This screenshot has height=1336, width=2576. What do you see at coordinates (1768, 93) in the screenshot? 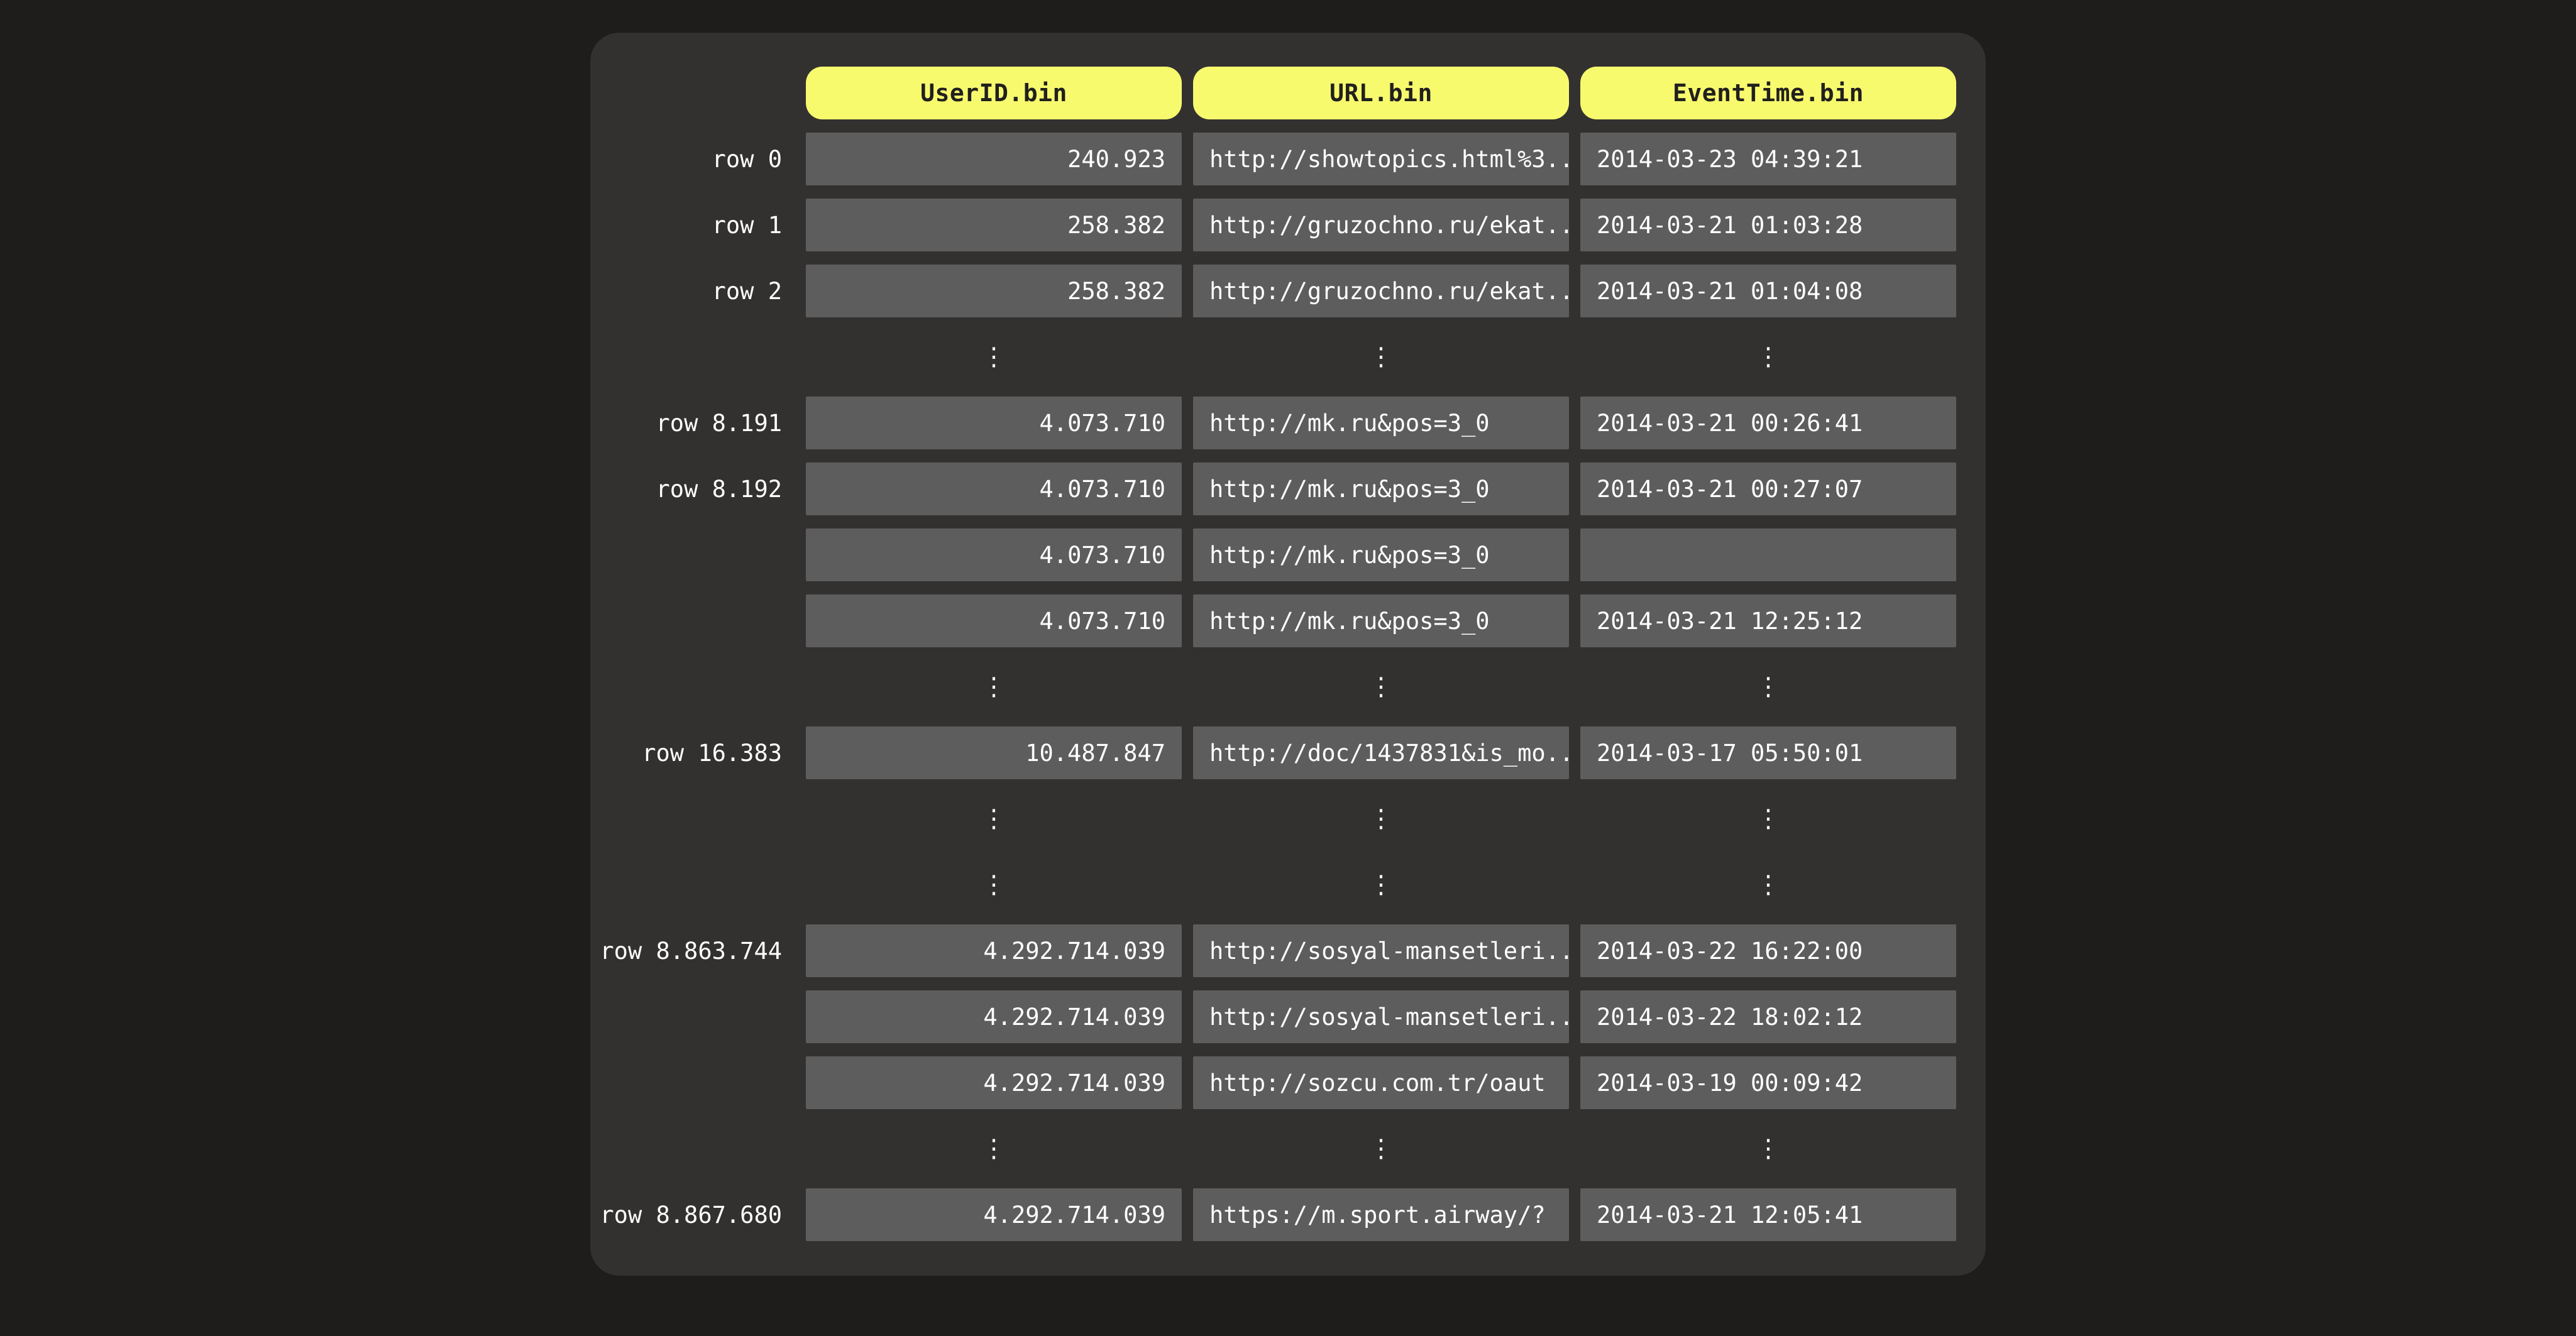
I see `column-header-eventtime-bin: EventTime.bin` at bounding box center [1768, 93].